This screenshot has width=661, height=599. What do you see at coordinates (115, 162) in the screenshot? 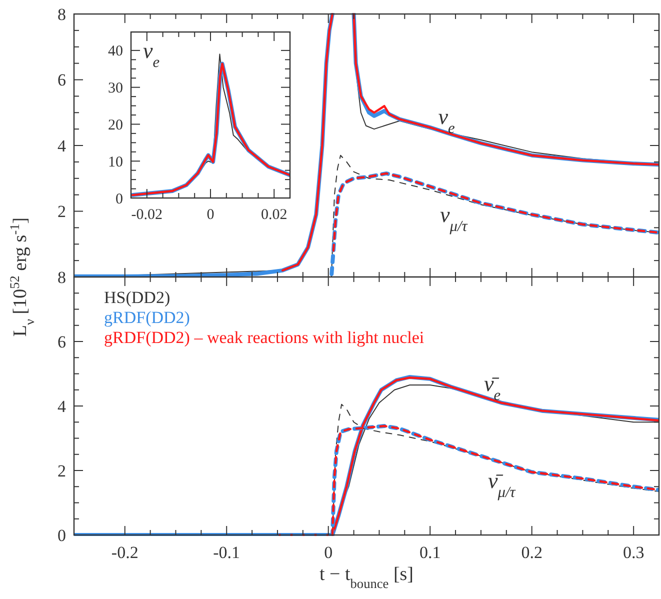
I see `y-tick-label: 10` at bounding box center [115, 162].